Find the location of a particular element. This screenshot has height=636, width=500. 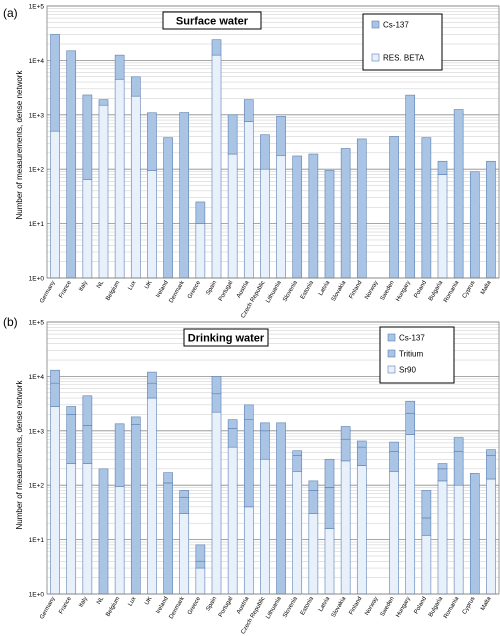

x-tick-label: Estonia is located at coordinates (308, 289).